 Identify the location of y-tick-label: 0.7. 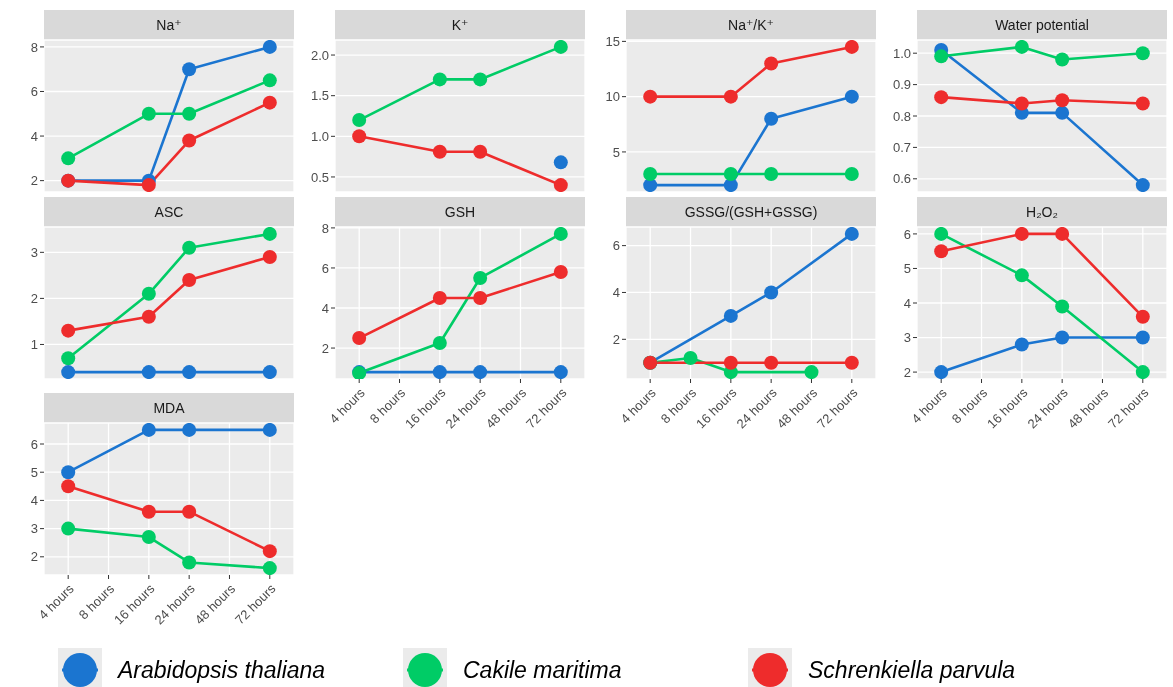
(901, 148).